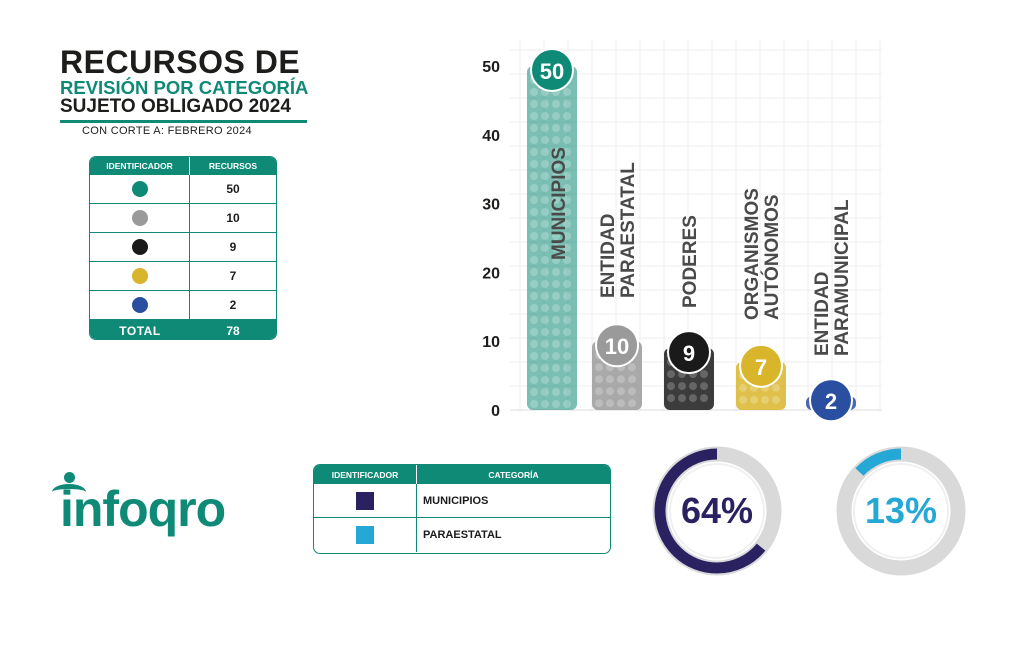 This screenshot has height=662, width=1024. What do you see at coordinates (183, 329) in the screenshot?
I see `total-row: TOTAL 78` at bounding box center [183, 329].